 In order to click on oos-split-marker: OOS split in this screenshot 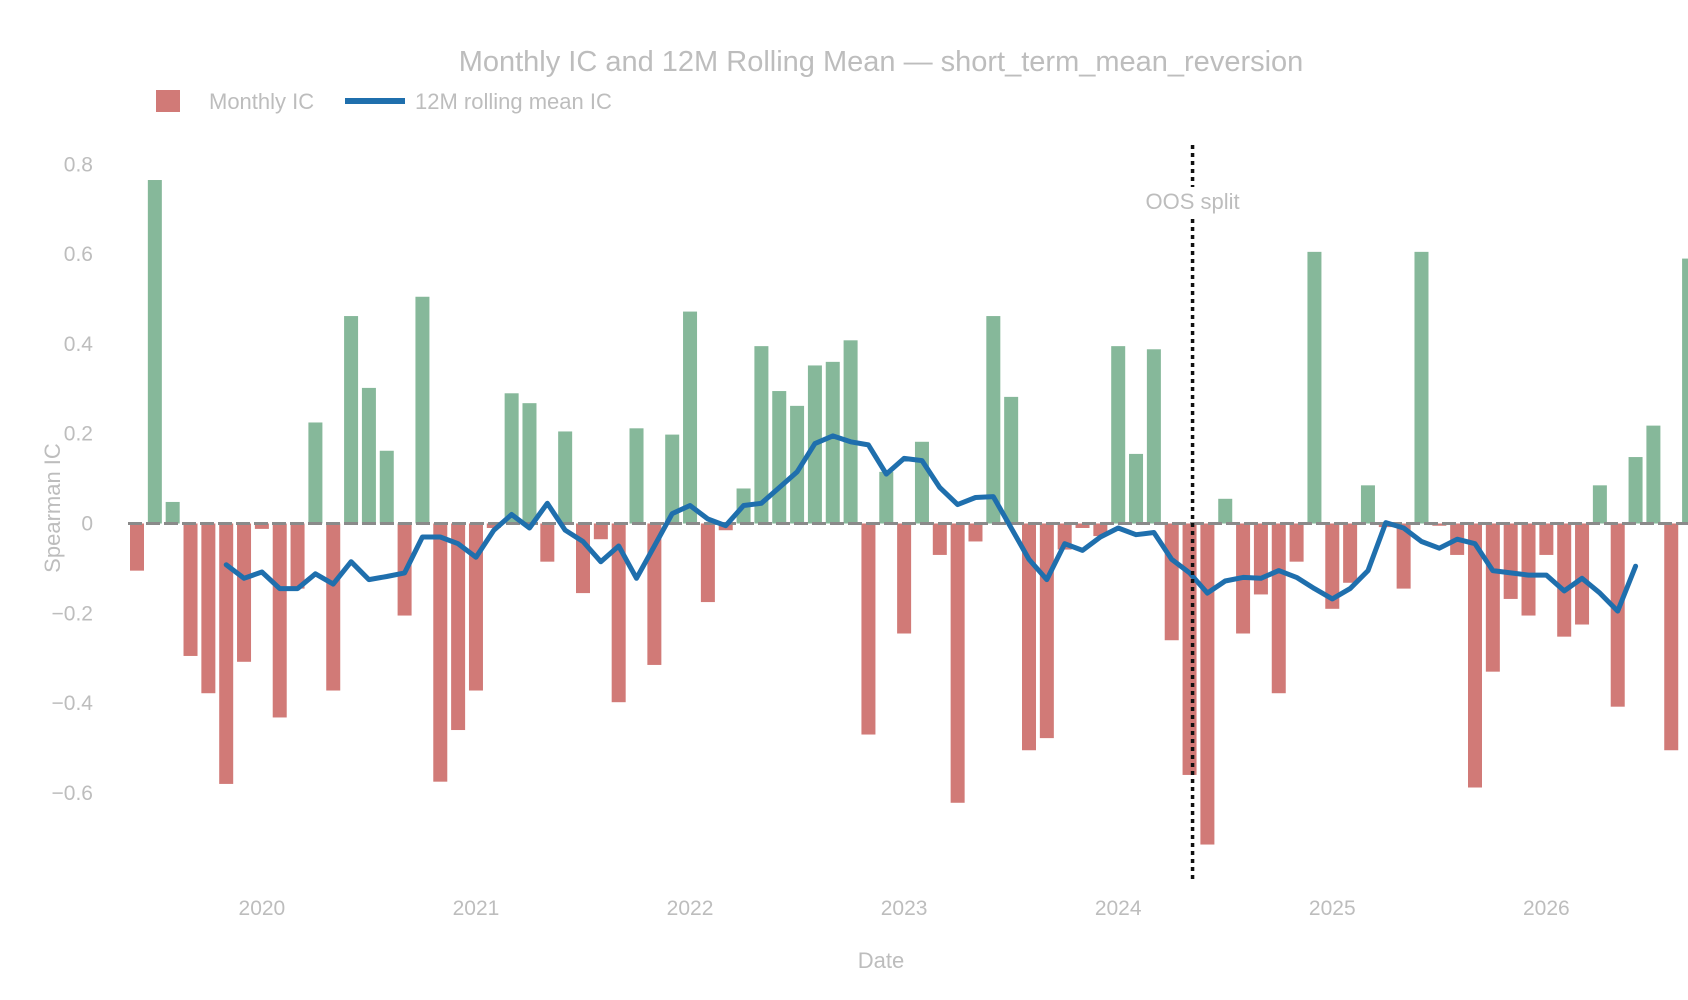, I will do `click(1192, 512)`.